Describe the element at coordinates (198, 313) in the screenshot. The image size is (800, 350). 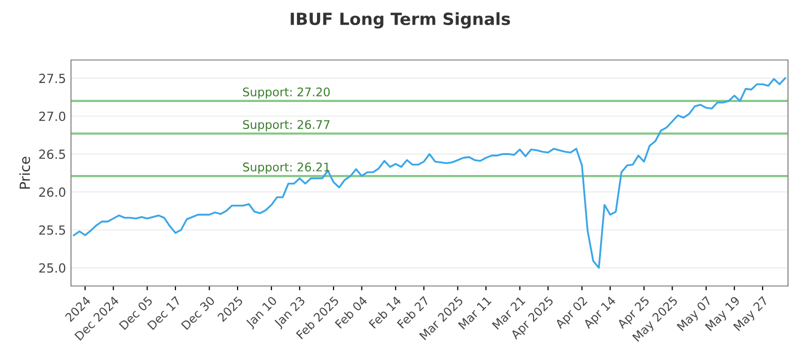
I see `x-tick-label: Dec 30` at that location.